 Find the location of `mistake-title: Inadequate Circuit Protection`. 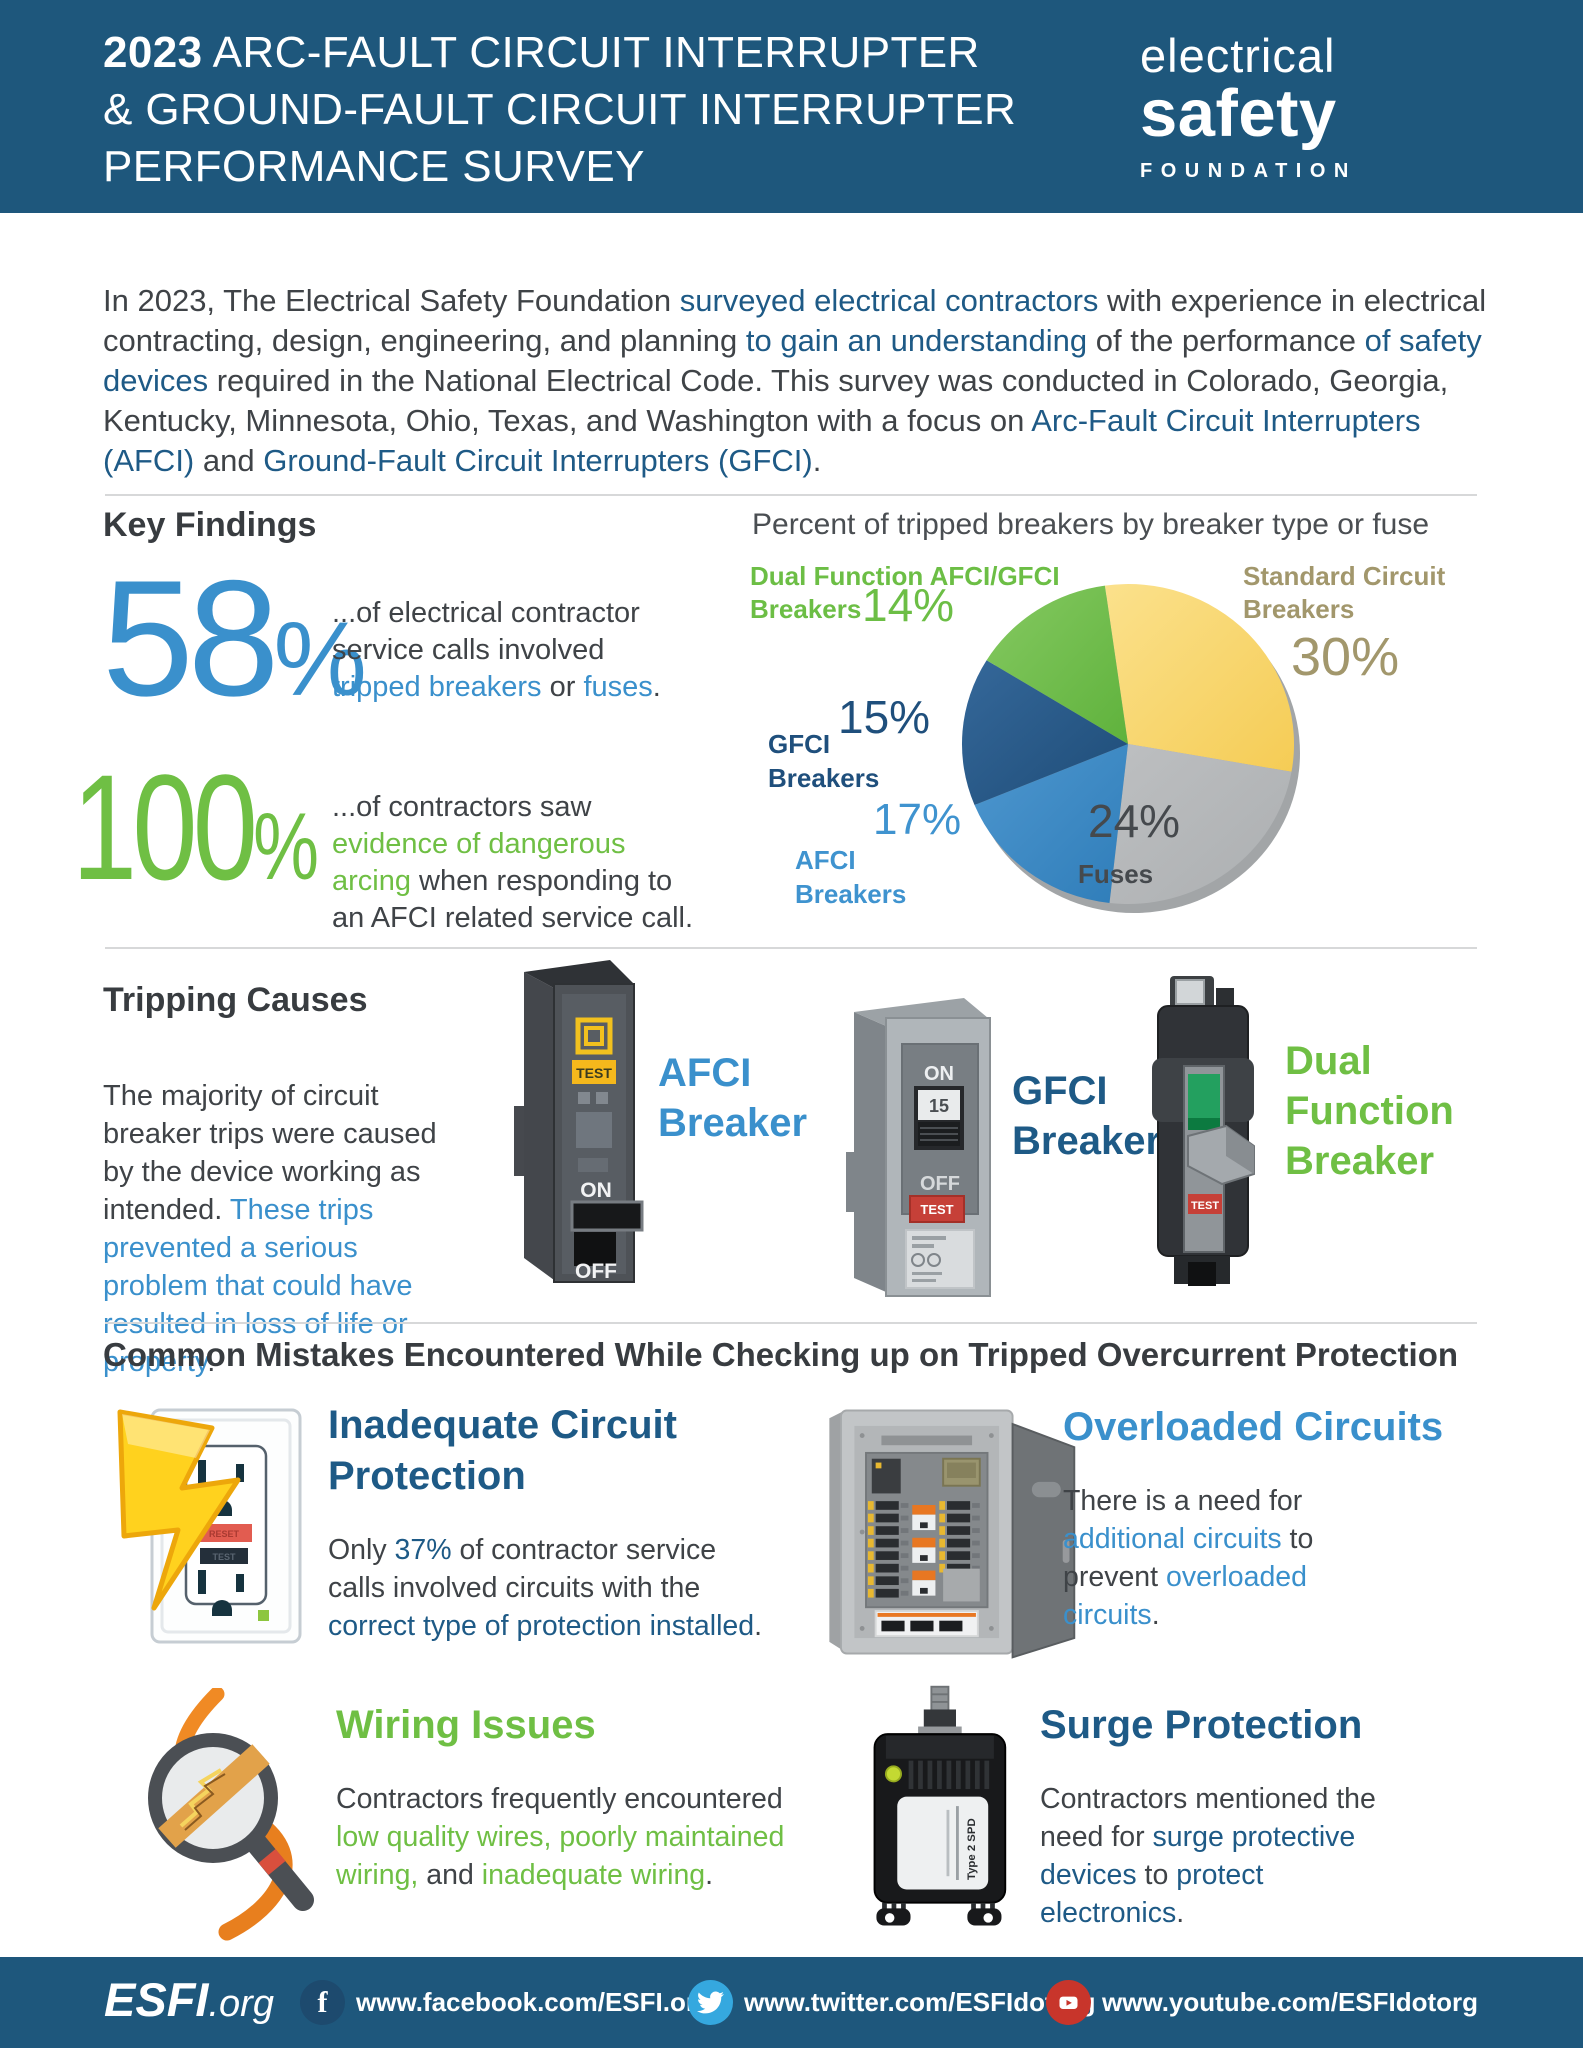

mistake-title: Inadequate Circuit Protection is located at coordinates (502, 1450).